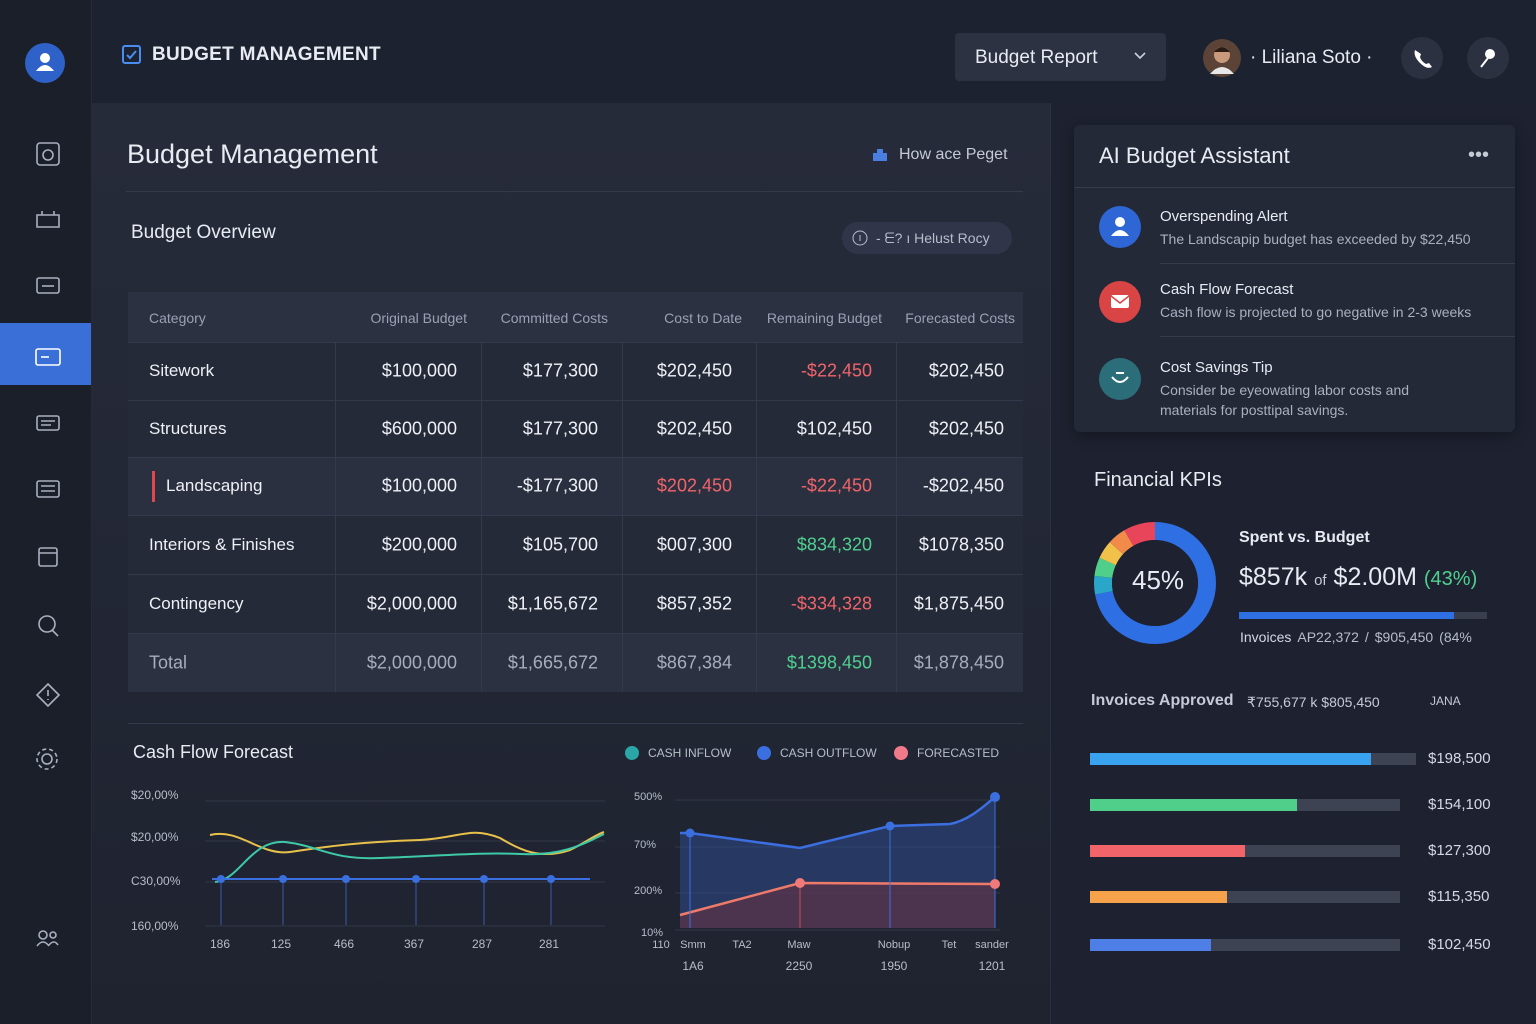 The width and height of the screenshot is (1536, 1024). I want to click on info-icon, so click(860, 238).